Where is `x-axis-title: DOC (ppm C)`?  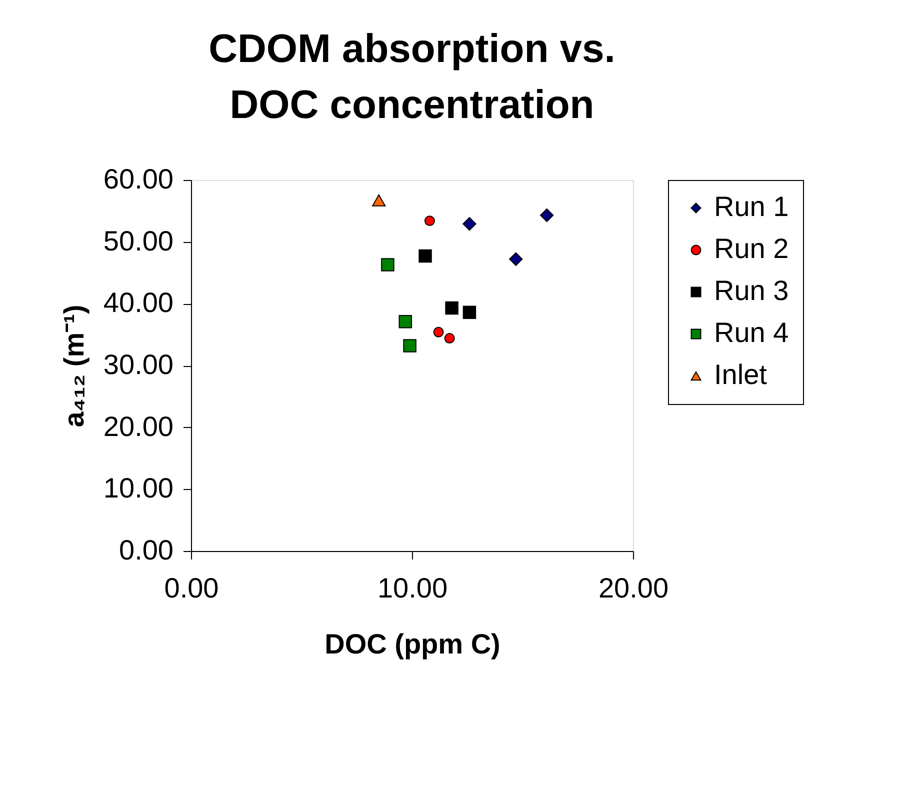 x-axis-title: DOC (ppm C) is located at coordinates (412, 644).